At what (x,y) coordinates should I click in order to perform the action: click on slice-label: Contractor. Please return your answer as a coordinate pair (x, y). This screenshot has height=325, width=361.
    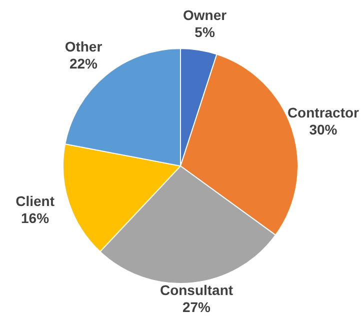
    Looking at the image, I should click on (323, 112).